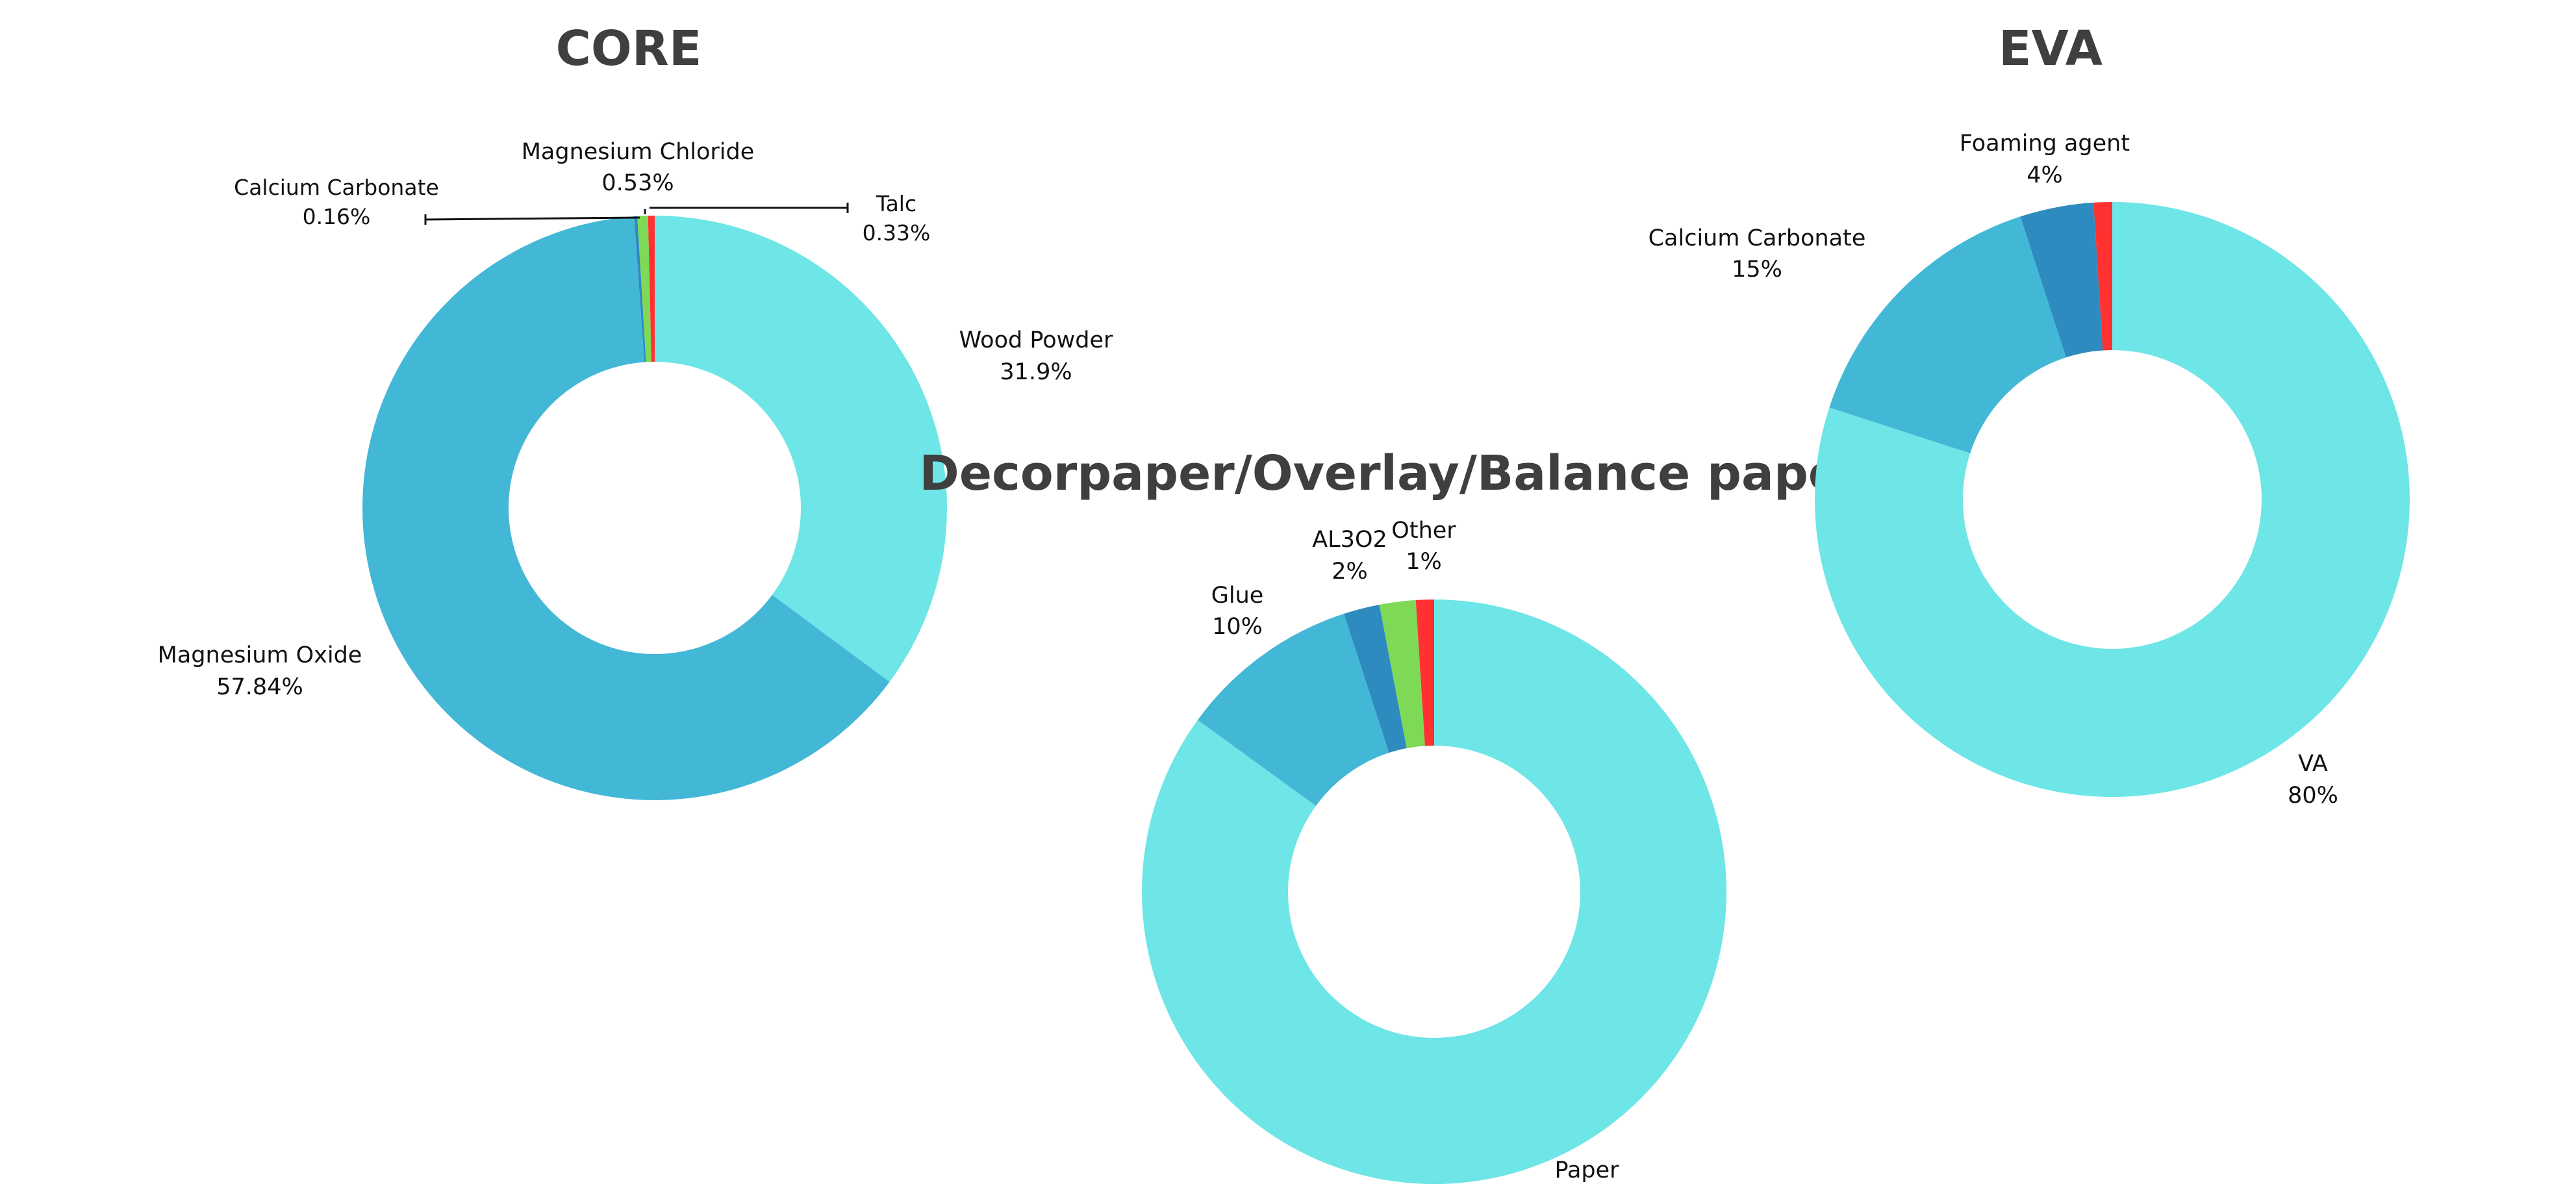 The width and height of the screenshot is (2576, 1186). Describe the element at coordinates (337, 216) in the screenshot. I see `slice-value-calcium-carbonate: 0.16%` at that location.